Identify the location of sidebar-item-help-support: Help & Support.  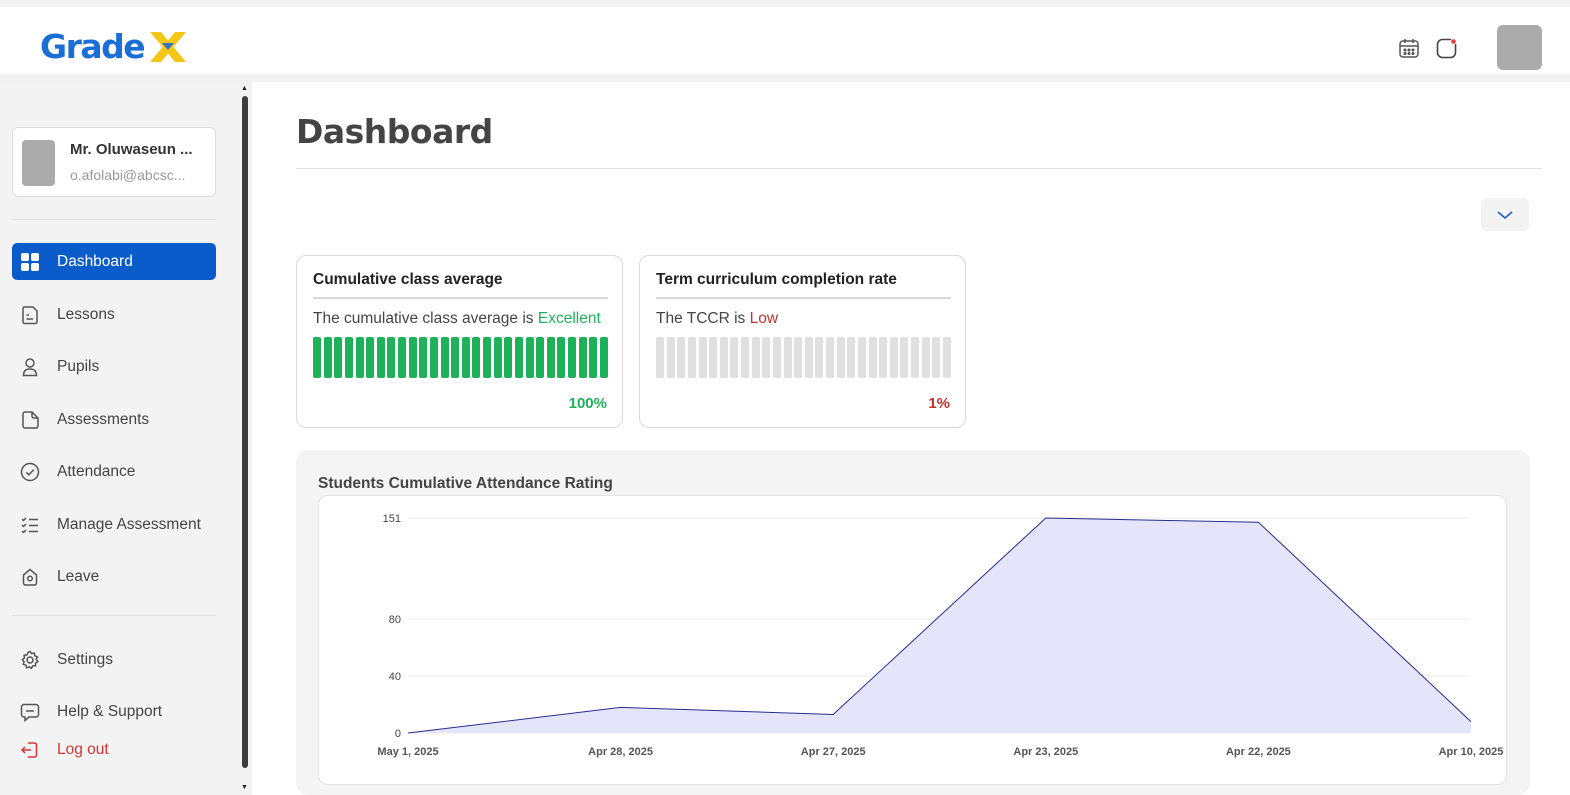
(114, 711).